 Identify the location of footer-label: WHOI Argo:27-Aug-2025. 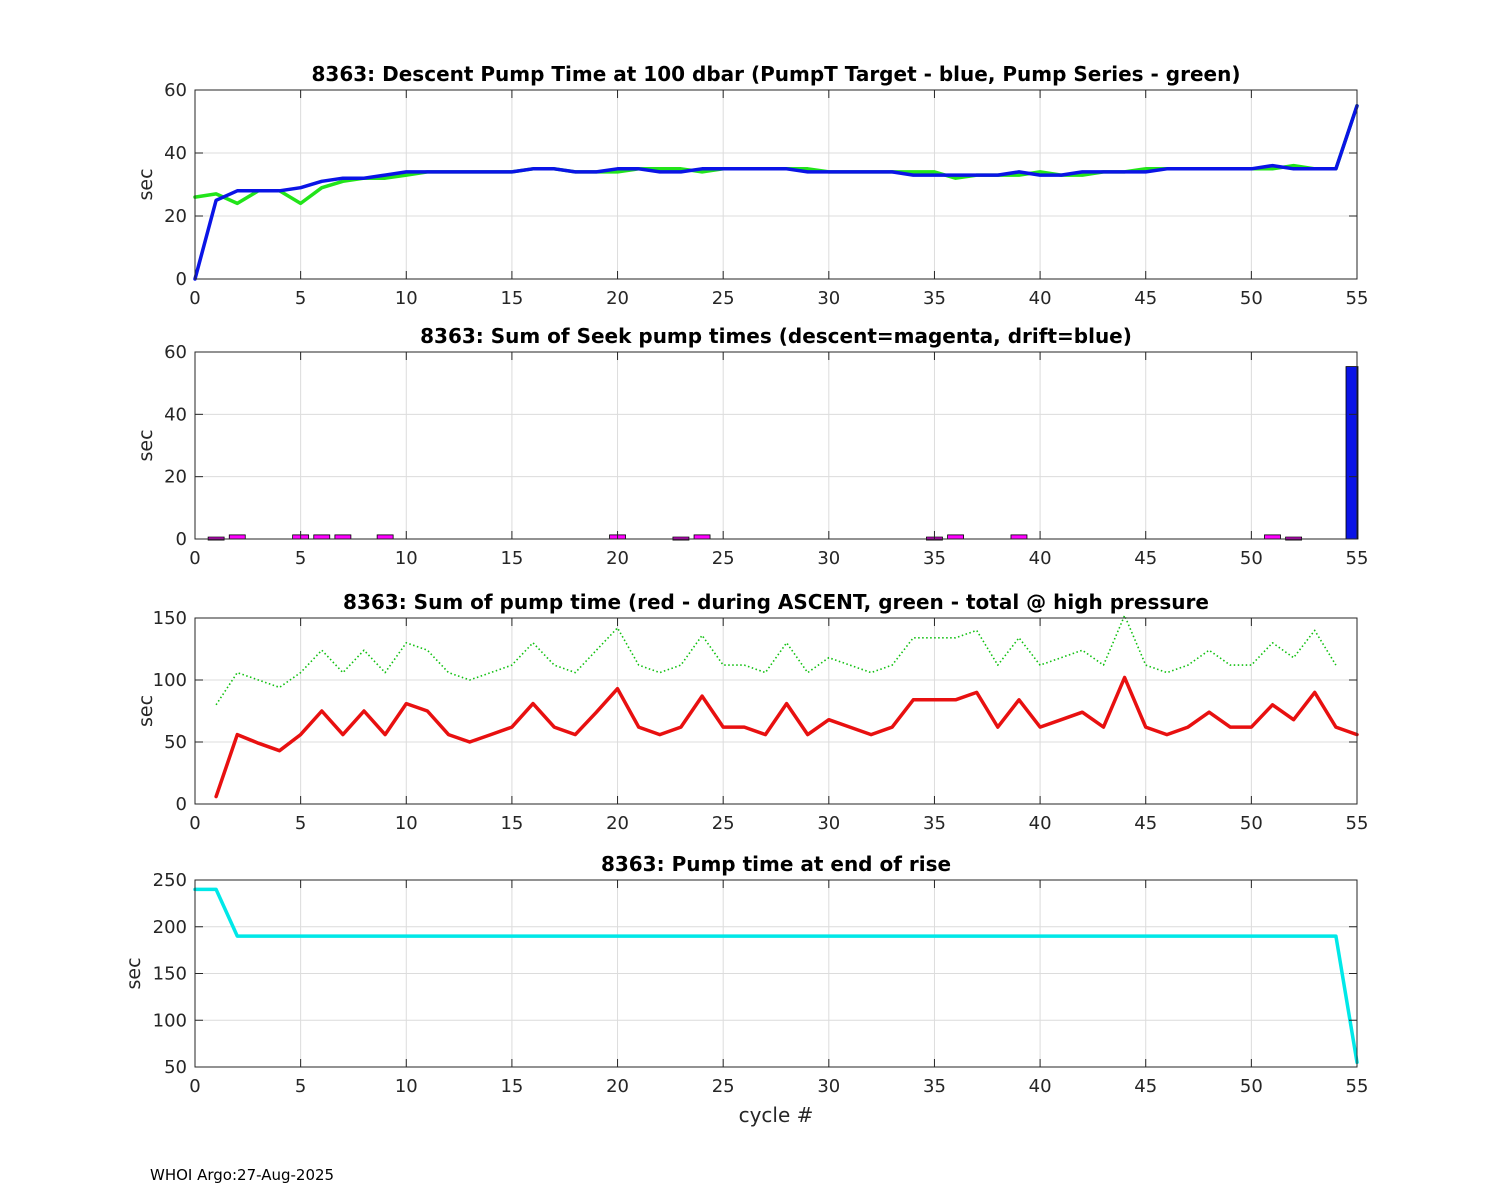
(242, 1175).